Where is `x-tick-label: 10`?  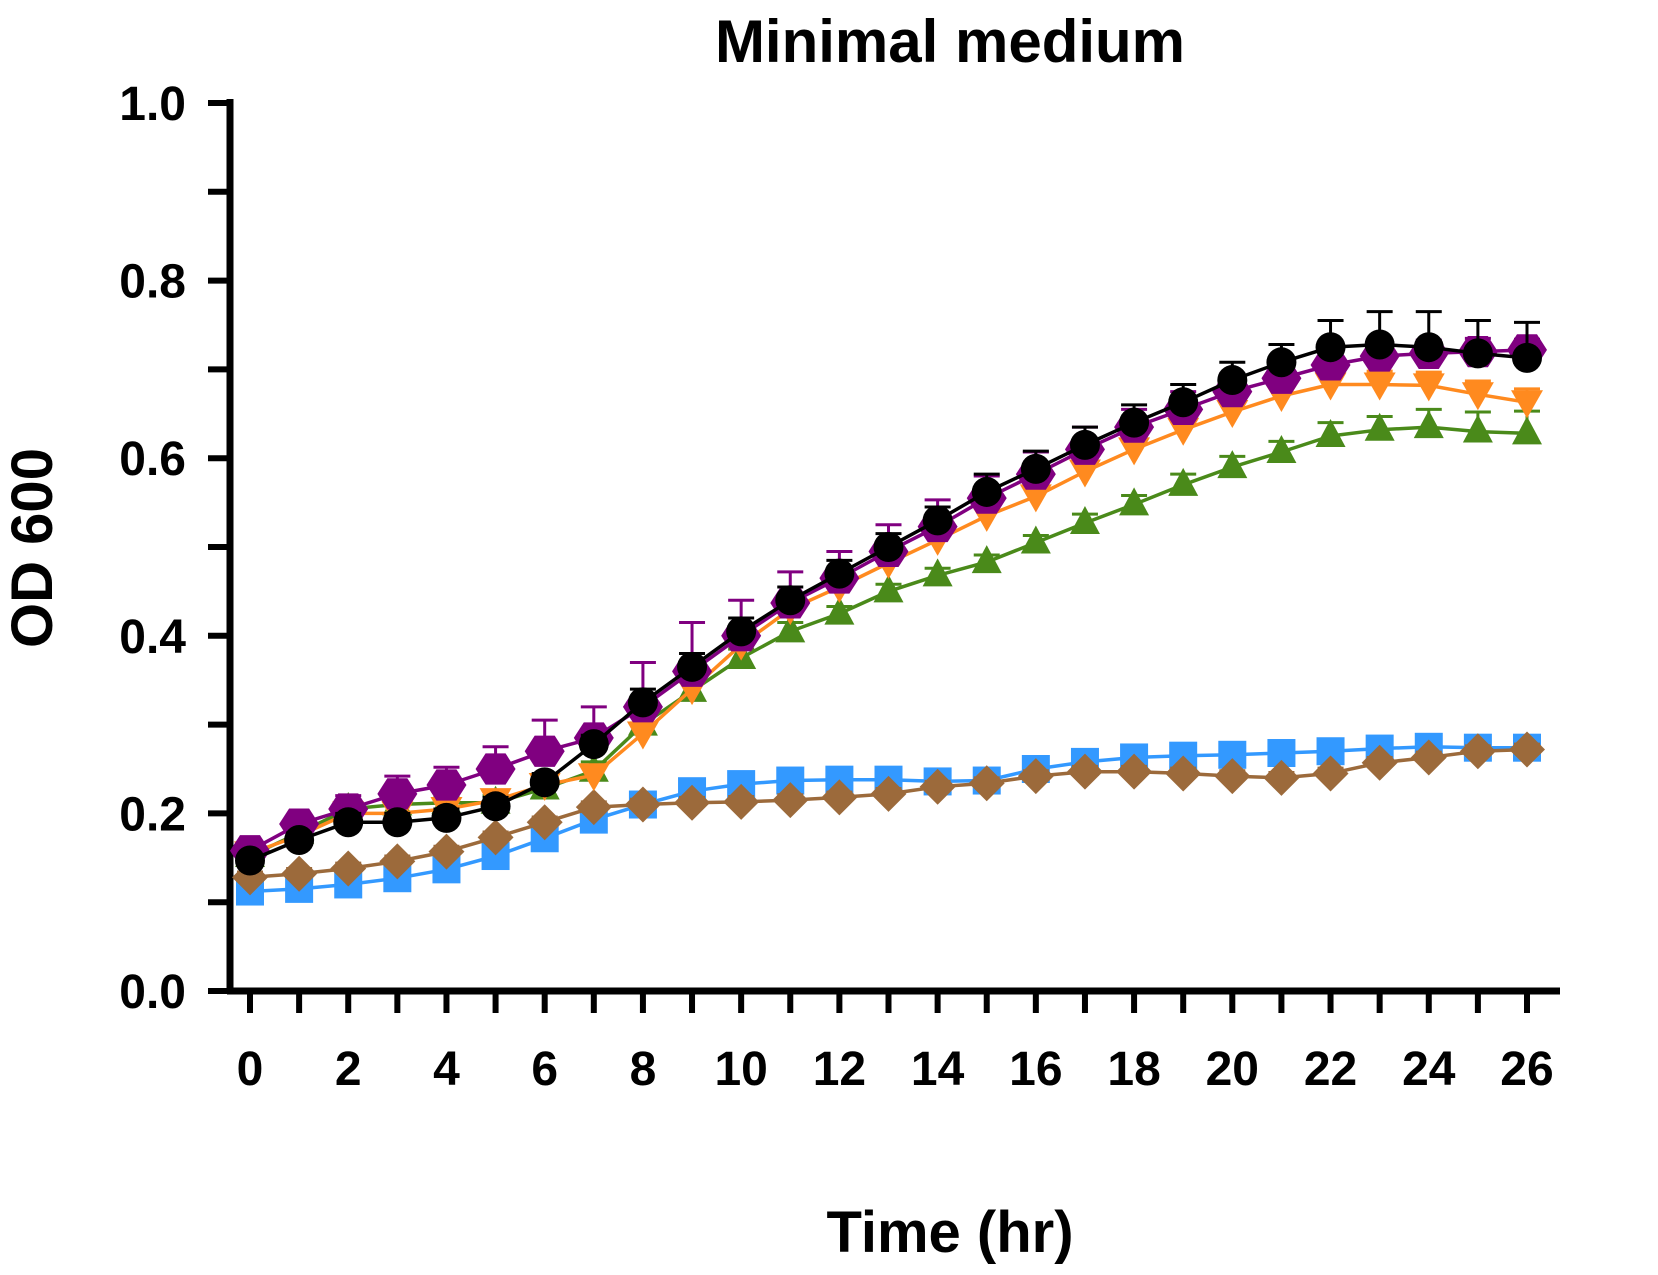
x-tick-label: 10 is located at coordinates (740, 1069).